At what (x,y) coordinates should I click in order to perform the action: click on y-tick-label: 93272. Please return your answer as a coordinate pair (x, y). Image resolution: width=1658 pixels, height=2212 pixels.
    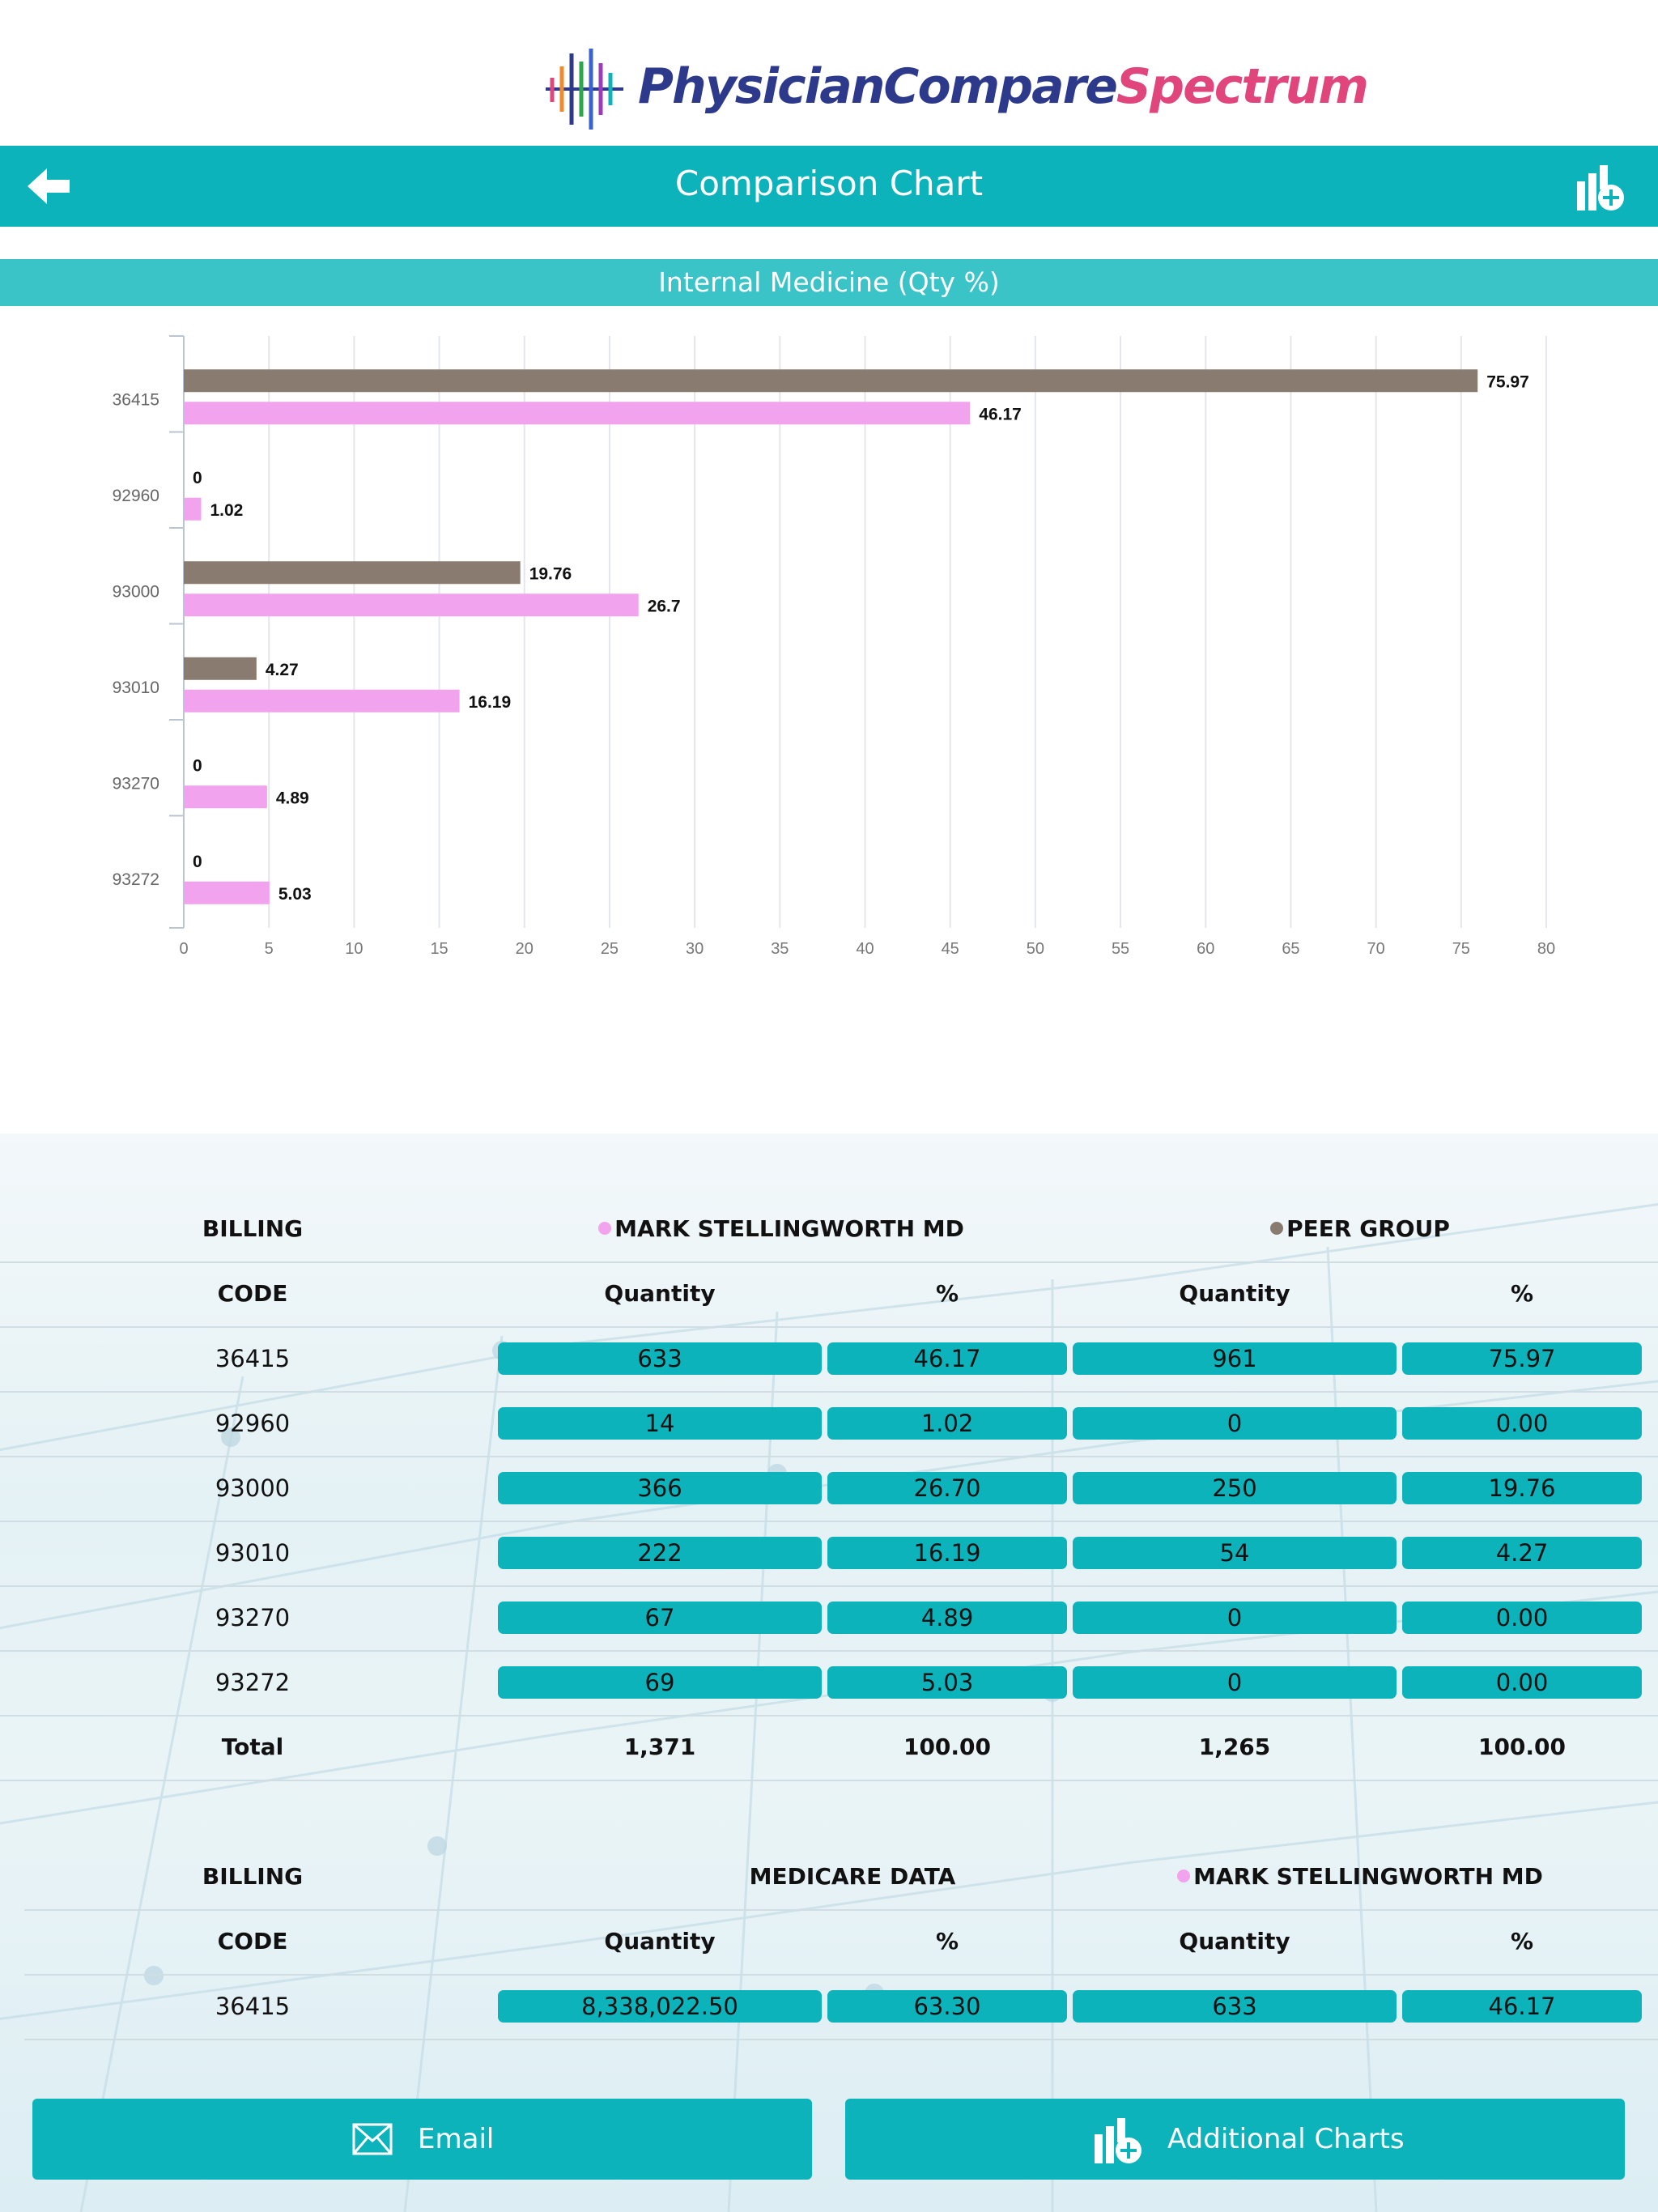
    Looking at the image, I should click on (136, 879).